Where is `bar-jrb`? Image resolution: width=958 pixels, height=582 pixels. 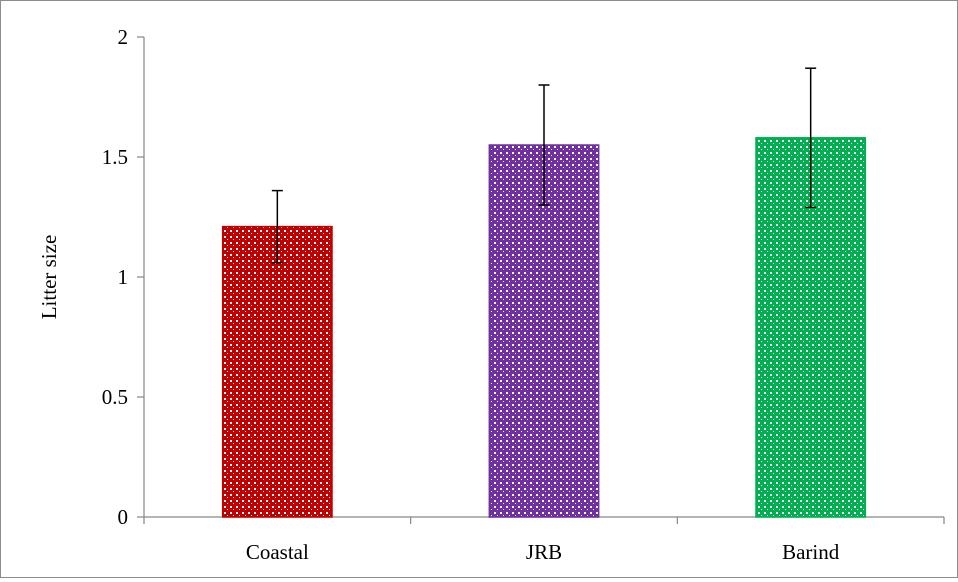 bar-jrb is located at coordinates (544, 331).